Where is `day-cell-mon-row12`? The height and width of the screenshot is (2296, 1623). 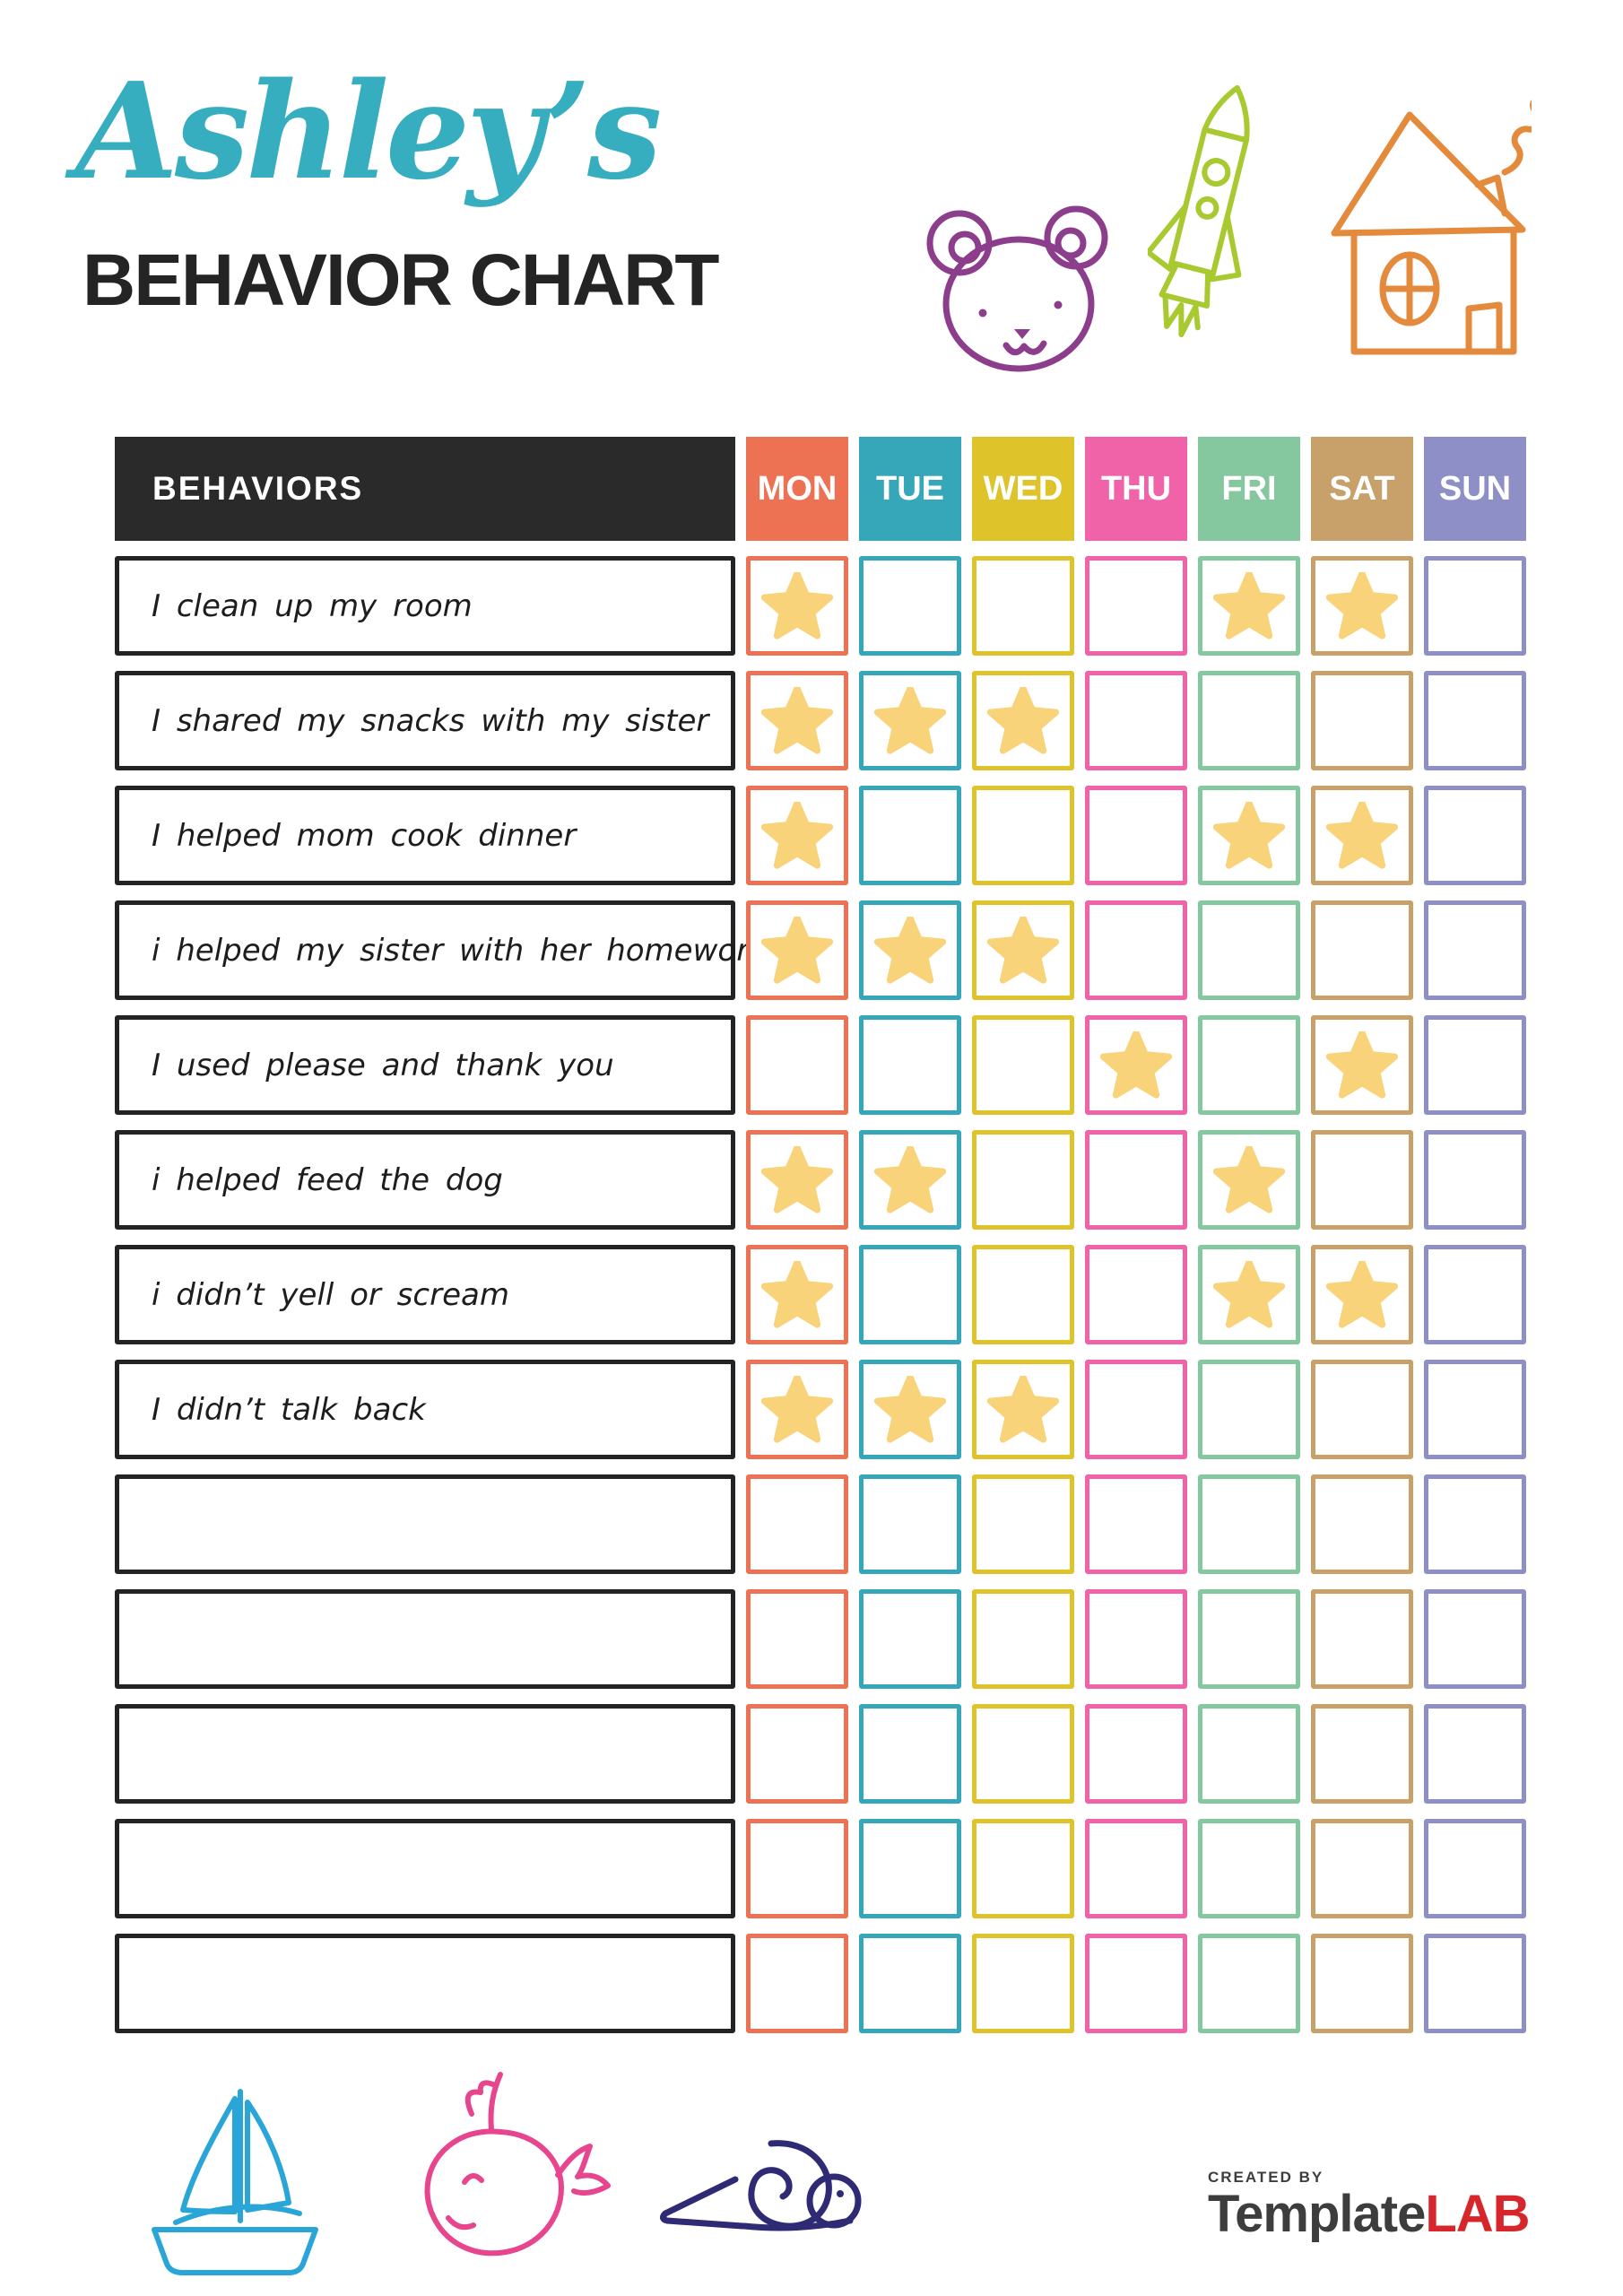
day-cell-mon-row12 is located at coordinates (797, 1868).